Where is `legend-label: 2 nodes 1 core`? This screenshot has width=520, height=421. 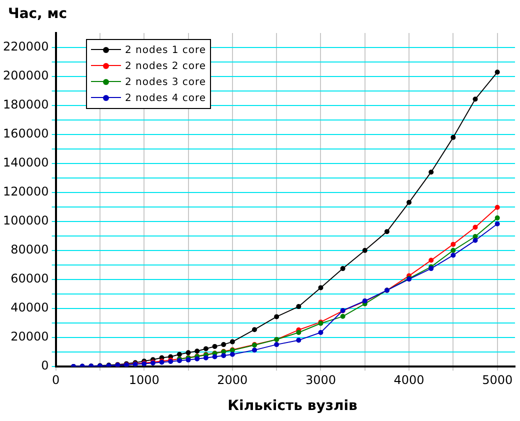
legend-label: 2 nodes 1 core is located at coordinates (165, 50).